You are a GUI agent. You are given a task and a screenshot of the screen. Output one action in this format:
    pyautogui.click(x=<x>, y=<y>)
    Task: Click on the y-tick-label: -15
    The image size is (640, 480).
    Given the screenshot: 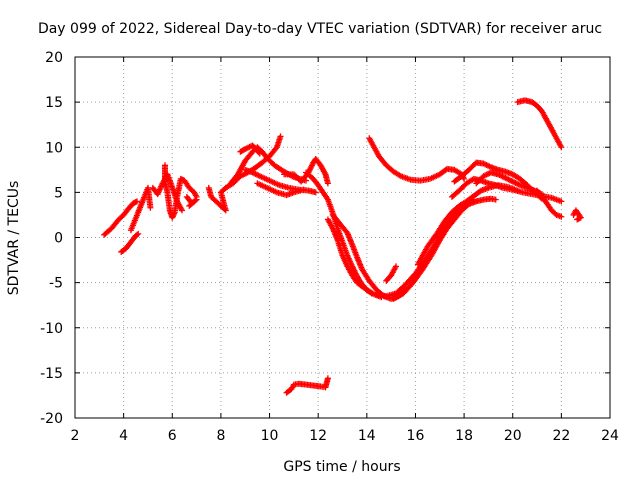 What is the action you would take?
    pyautogui.click(x=51, y=374)
    